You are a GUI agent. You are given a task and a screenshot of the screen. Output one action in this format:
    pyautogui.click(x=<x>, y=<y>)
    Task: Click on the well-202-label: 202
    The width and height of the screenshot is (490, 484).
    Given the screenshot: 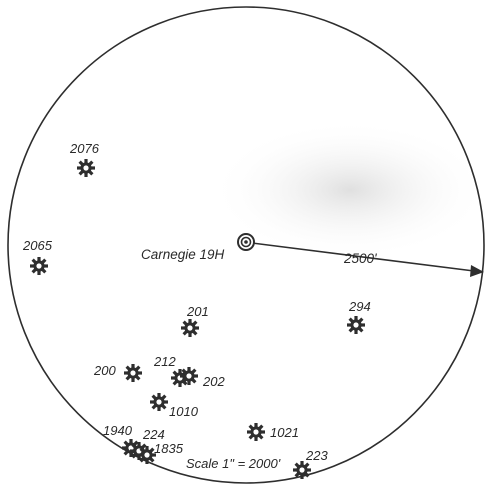 What is the action you would take?
    pyautogui.click(x=213, y=381)
    